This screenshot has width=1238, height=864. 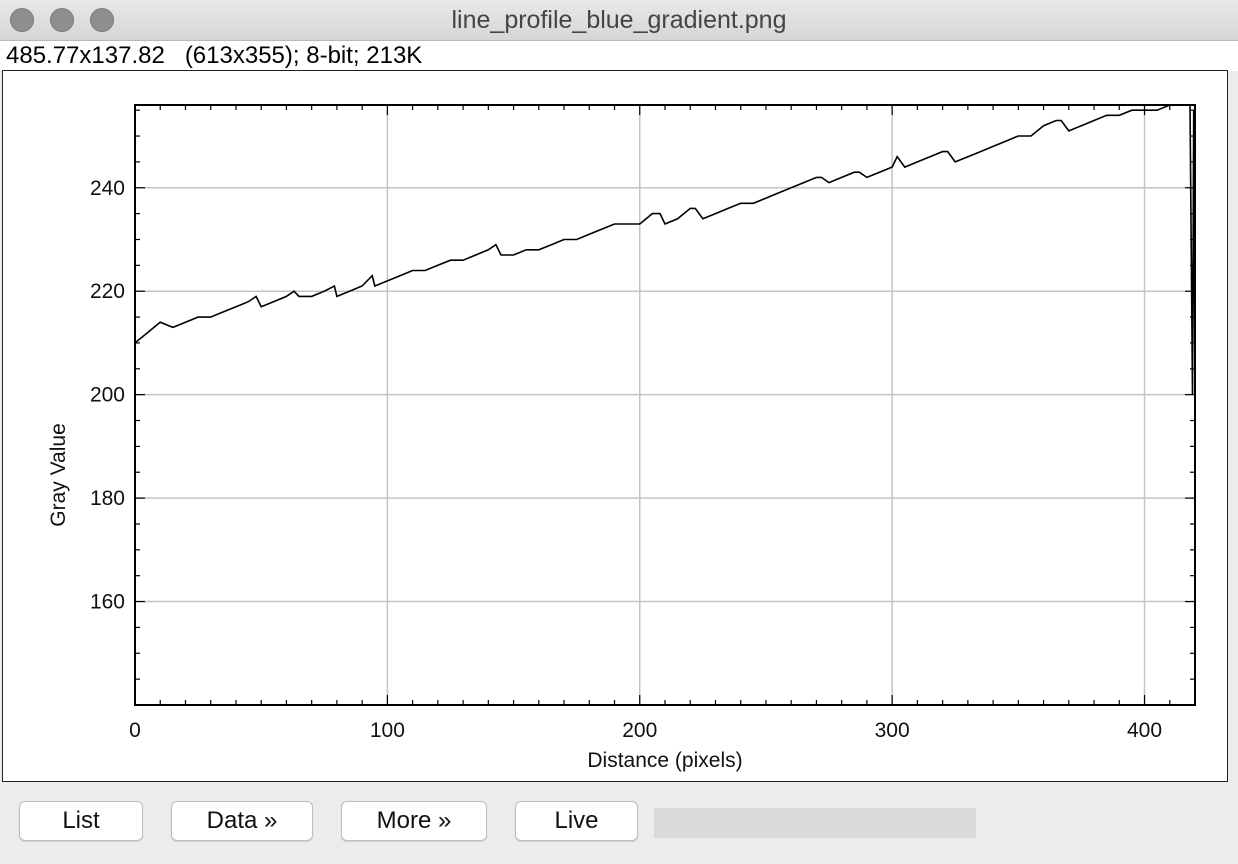 I want to click on window-title: line_profile_blue_gradient.png, so click(x=619, y=20).